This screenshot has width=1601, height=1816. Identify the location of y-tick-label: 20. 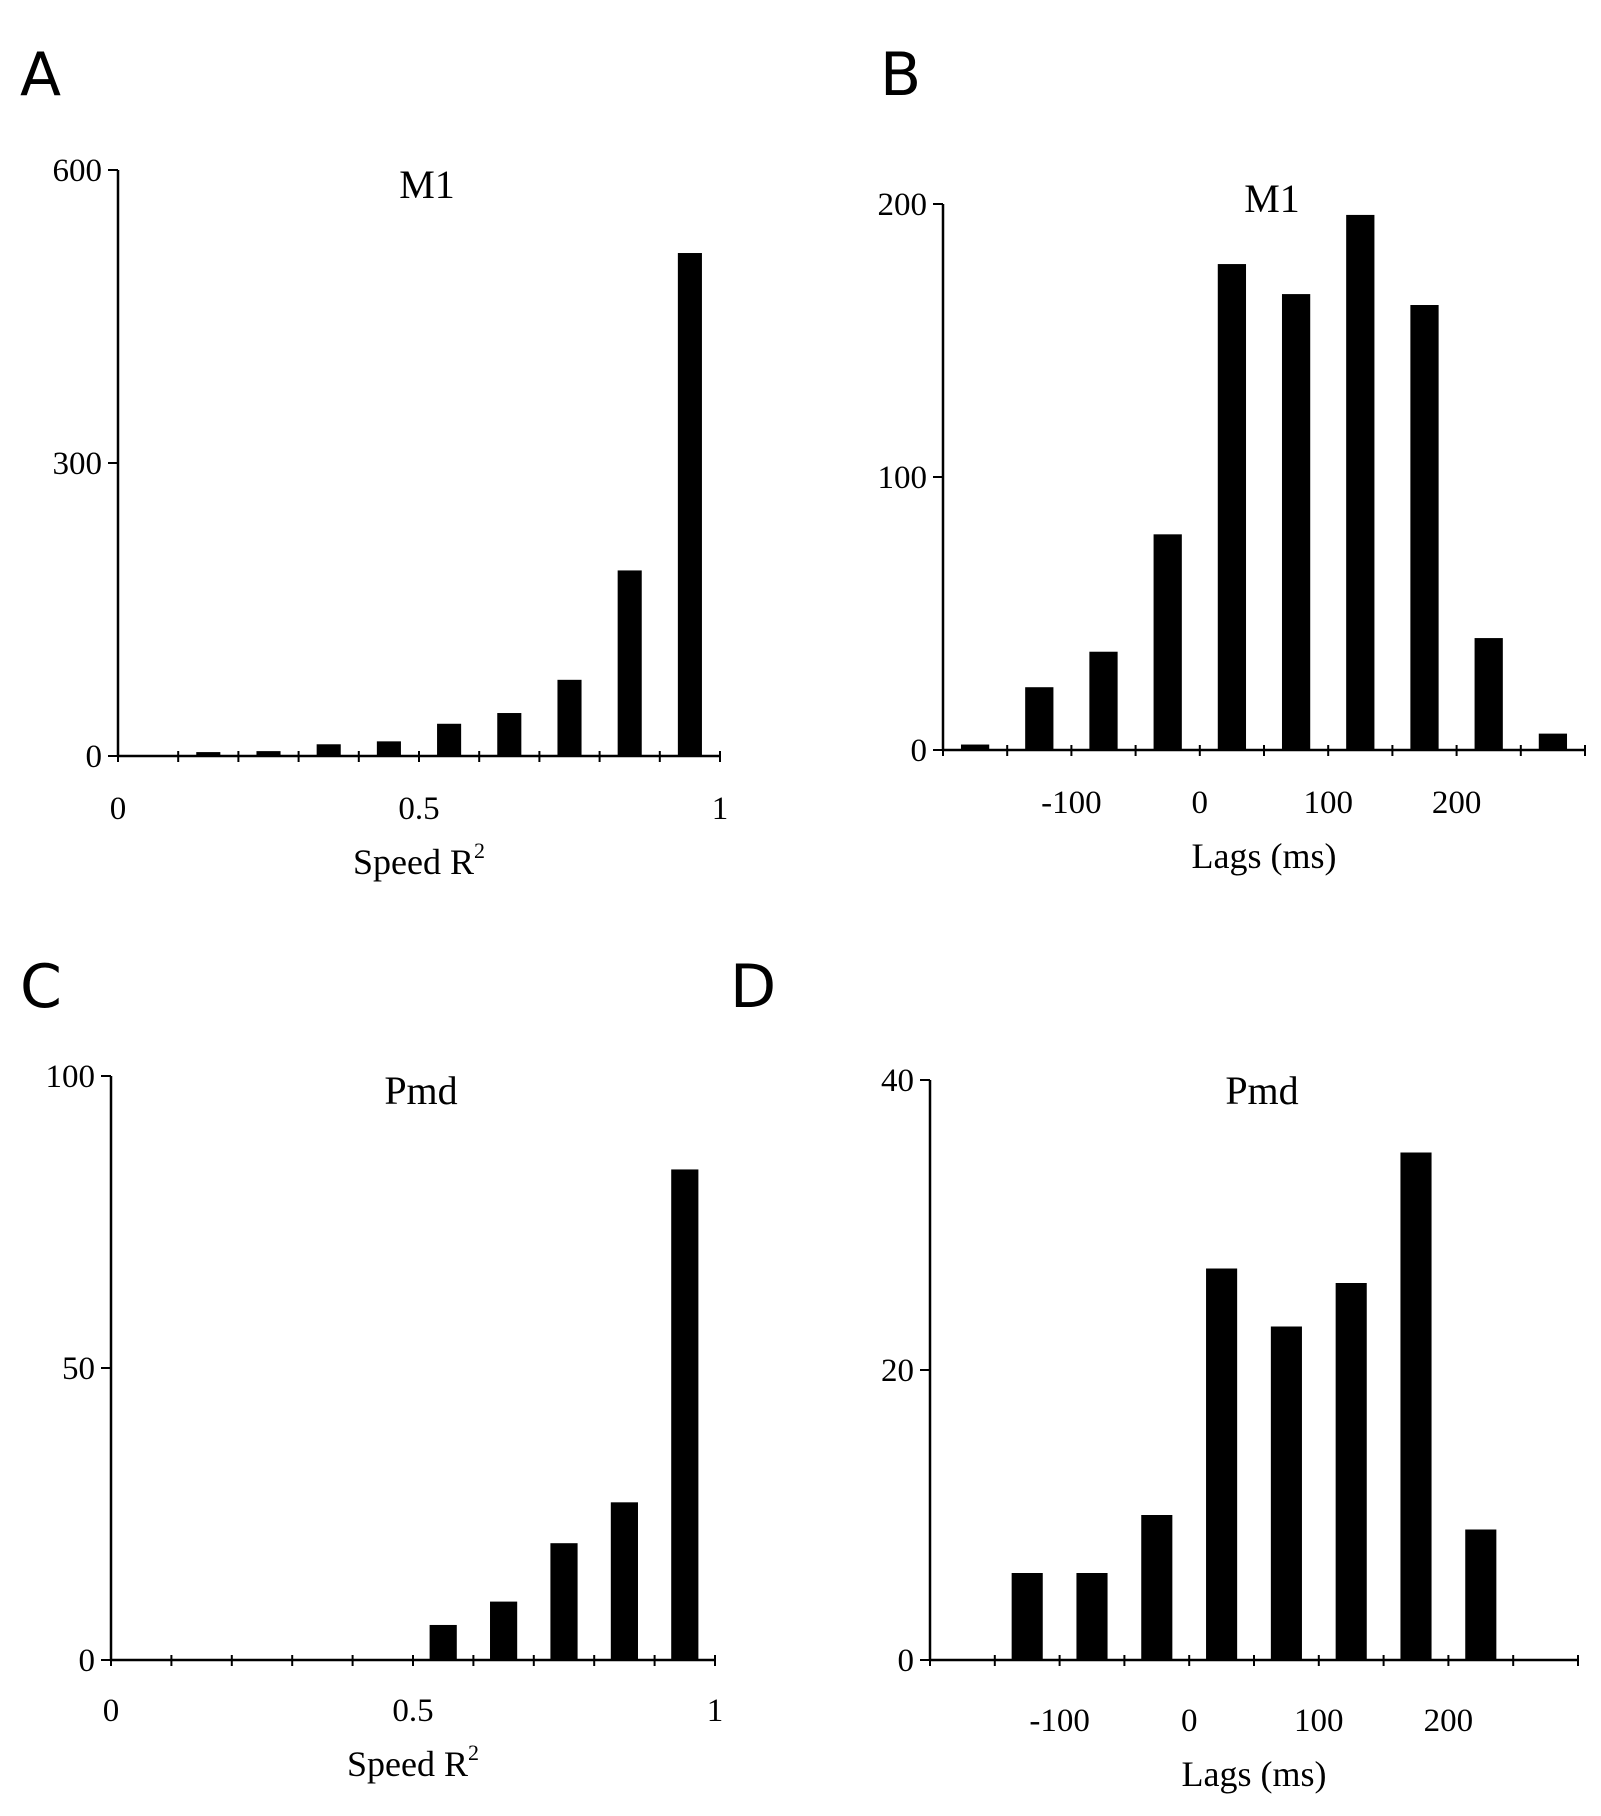
(897, 1371).